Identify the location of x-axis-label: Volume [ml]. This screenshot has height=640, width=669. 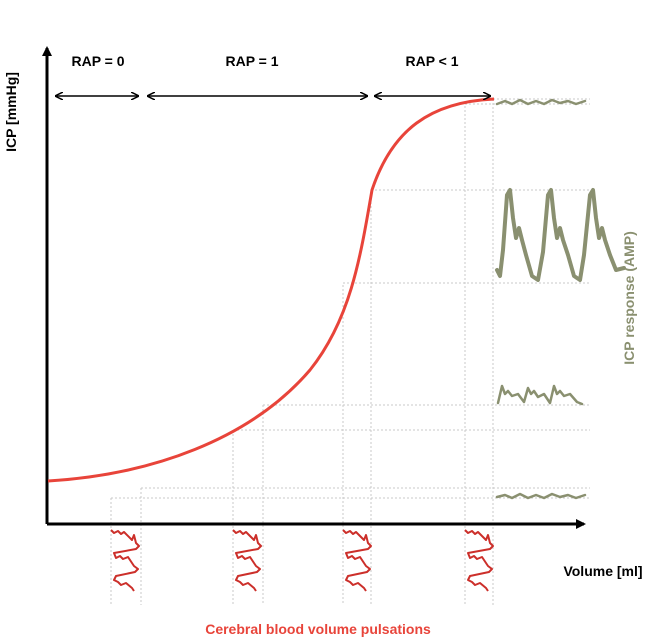
(602, 571).